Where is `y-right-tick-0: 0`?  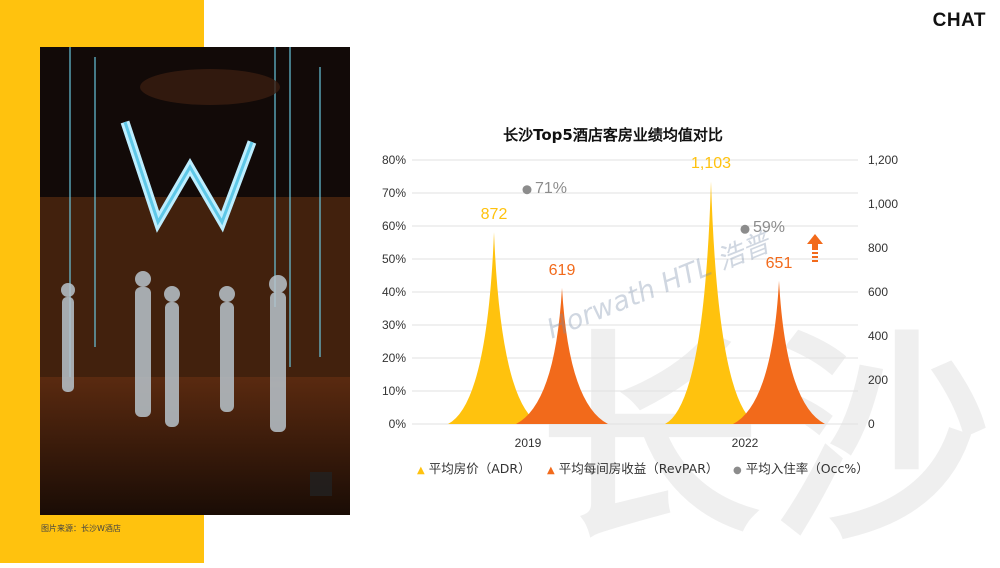 y-right-tick-0: 0 is located at coordinates (871, 424).